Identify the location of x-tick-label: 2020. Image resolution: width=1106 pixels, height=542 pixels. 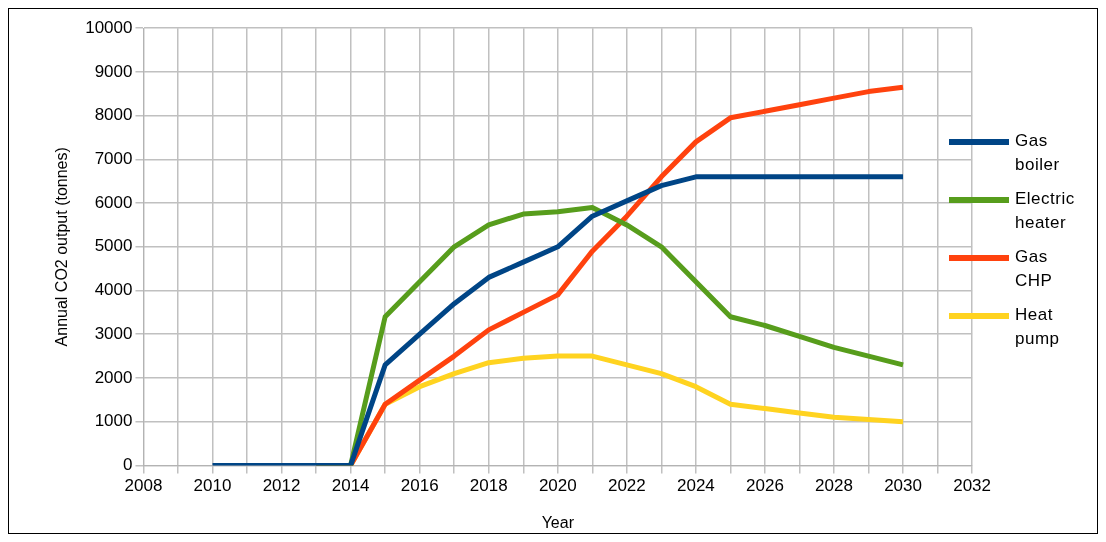
(557, 486).